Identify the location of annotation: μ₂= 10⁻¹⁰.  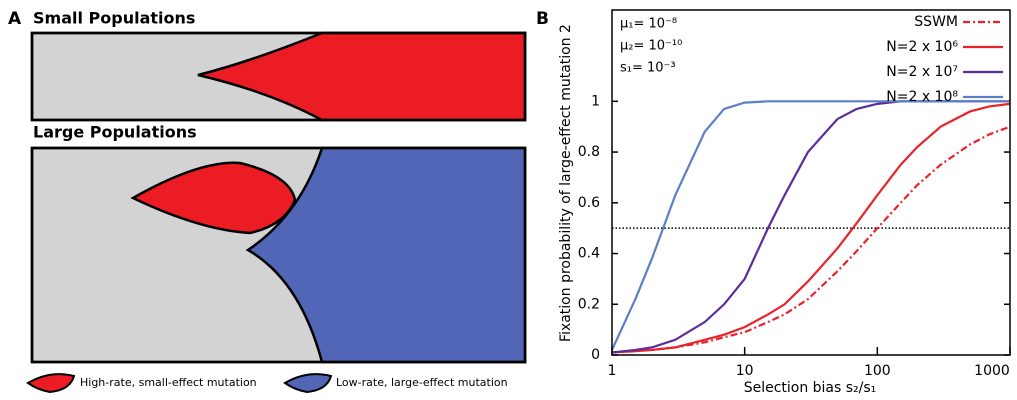
(651, 46).